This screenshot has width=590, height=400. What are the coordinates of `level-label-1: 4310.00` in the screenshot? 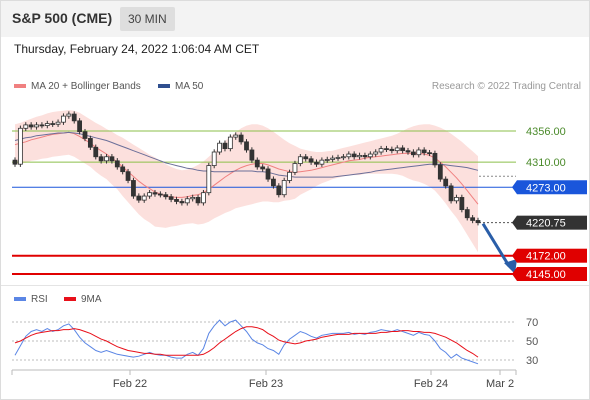 It's located at (546, 163).